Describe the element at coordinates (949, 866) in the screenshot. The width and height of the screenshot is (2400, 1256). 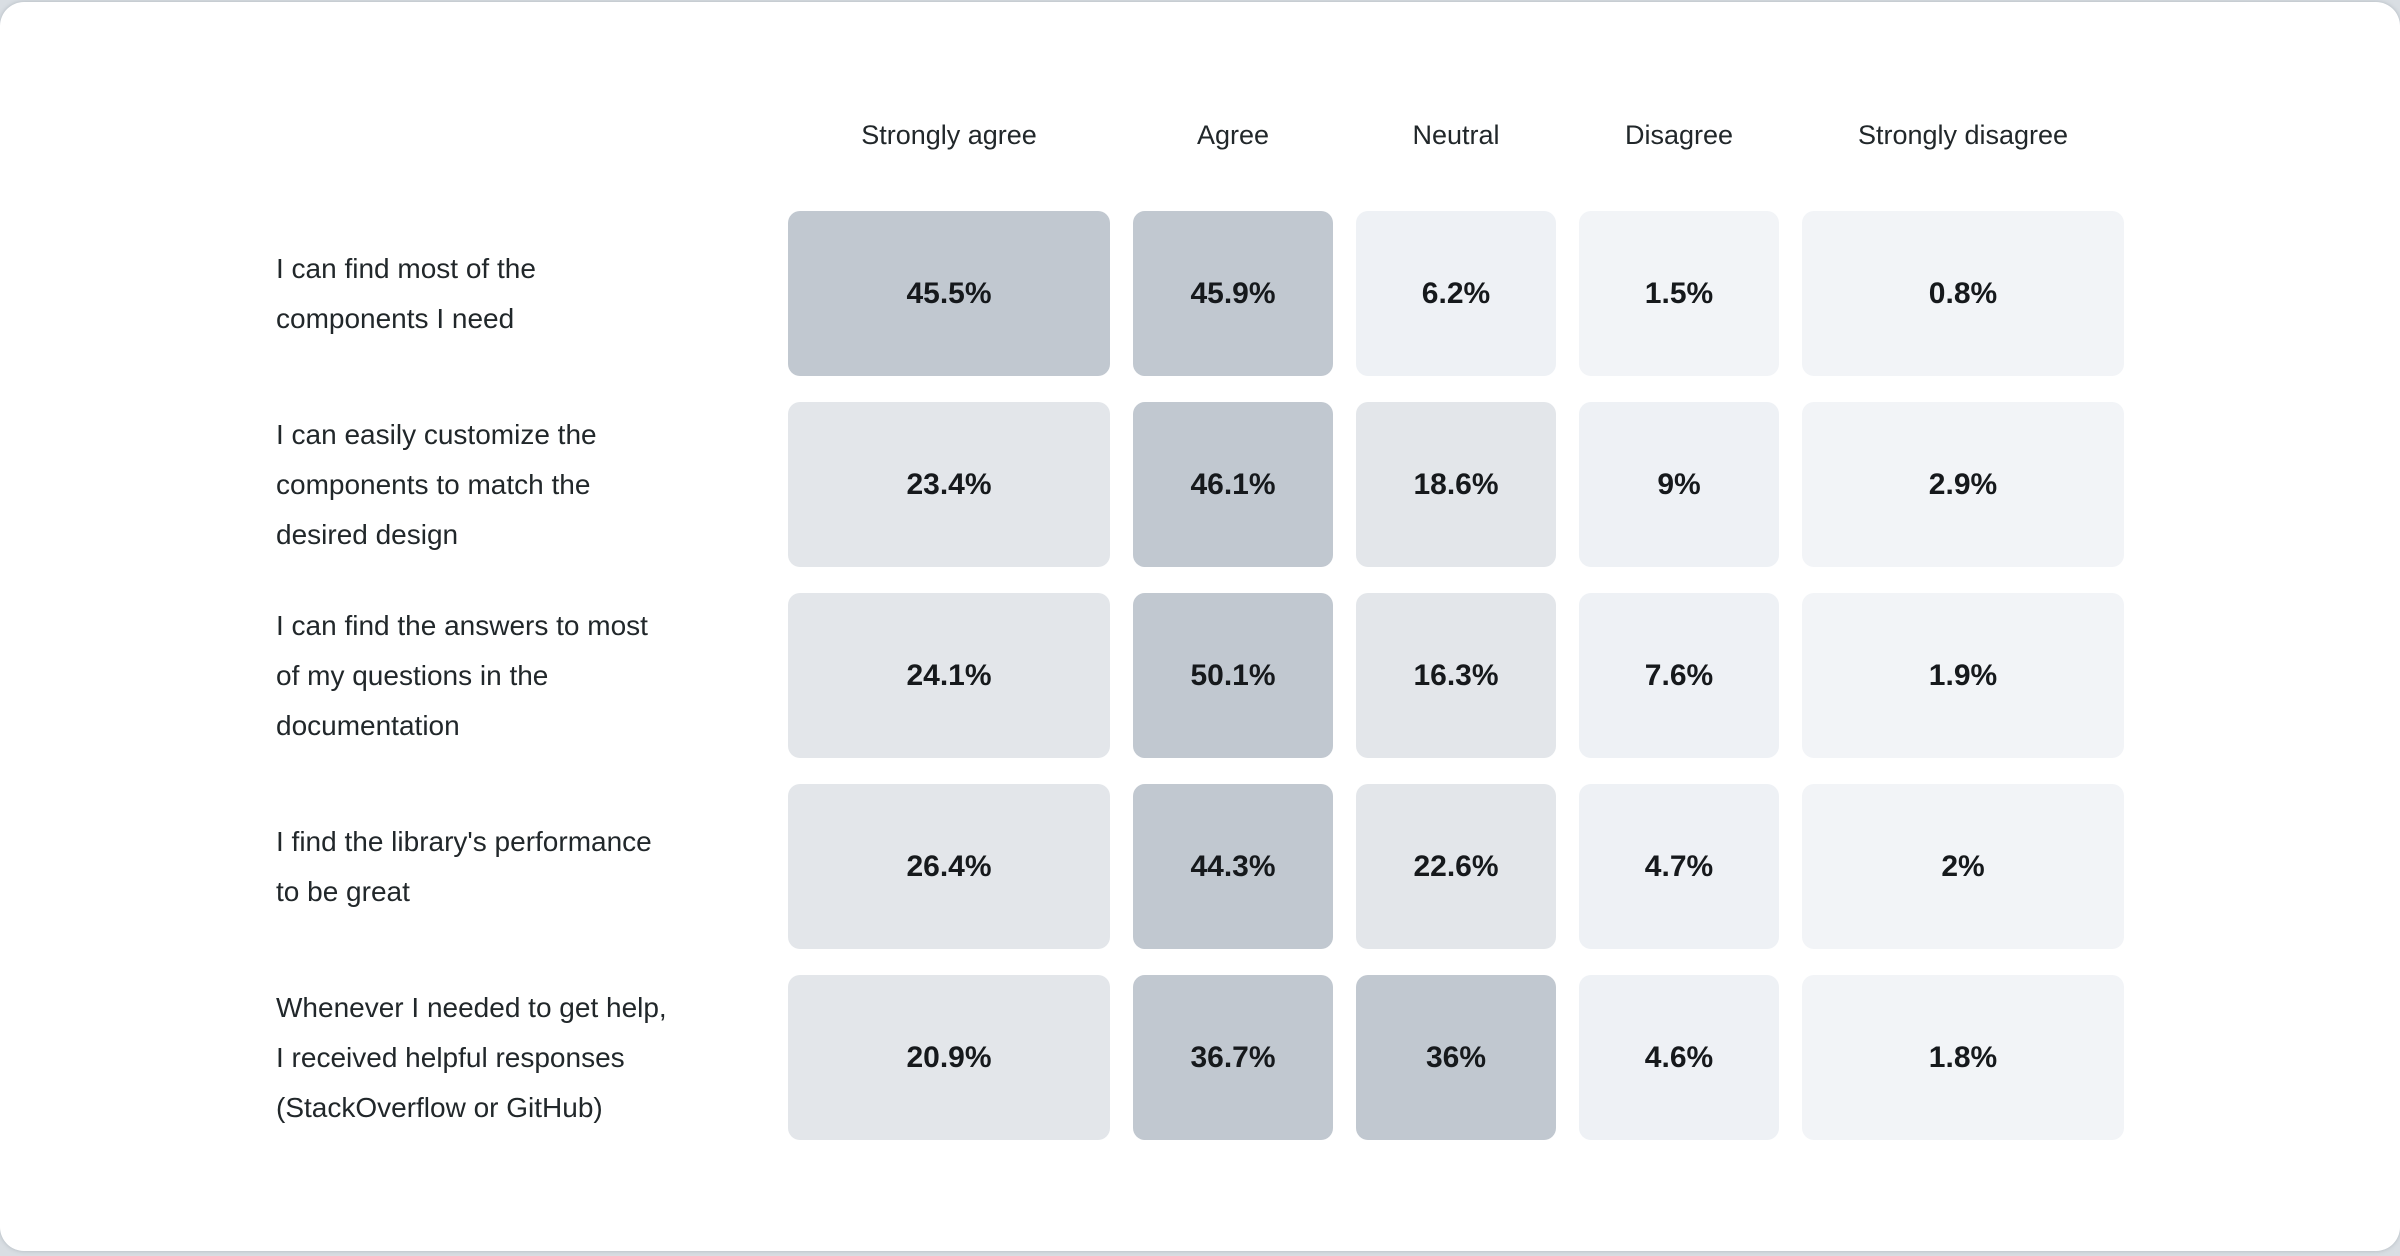
I see `heatmap-cell: 26.4%` at that location.